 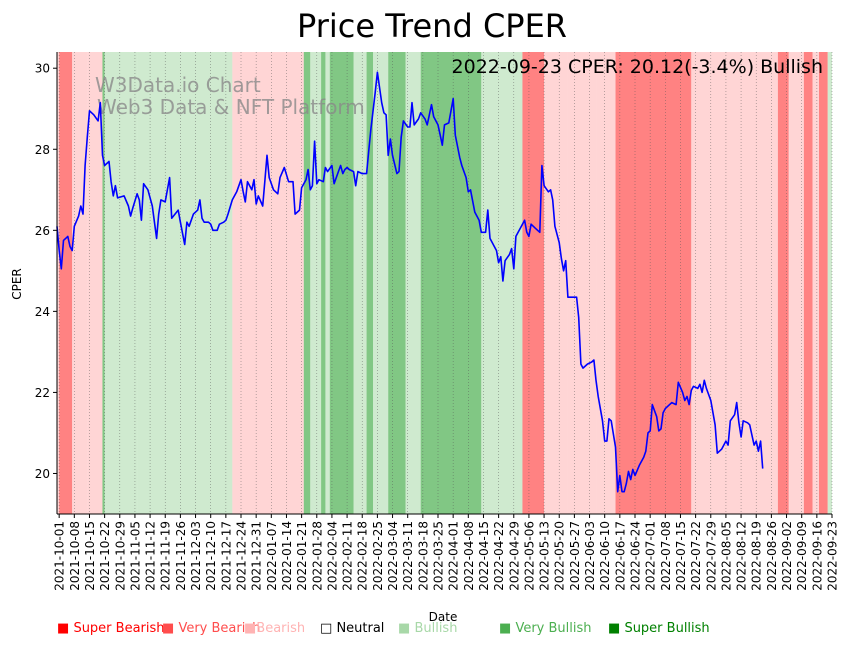 What do you see at coordinates (436, 628) in the screenshot?
I see `legend-label: Bullish` at bounding box center [436, 628].